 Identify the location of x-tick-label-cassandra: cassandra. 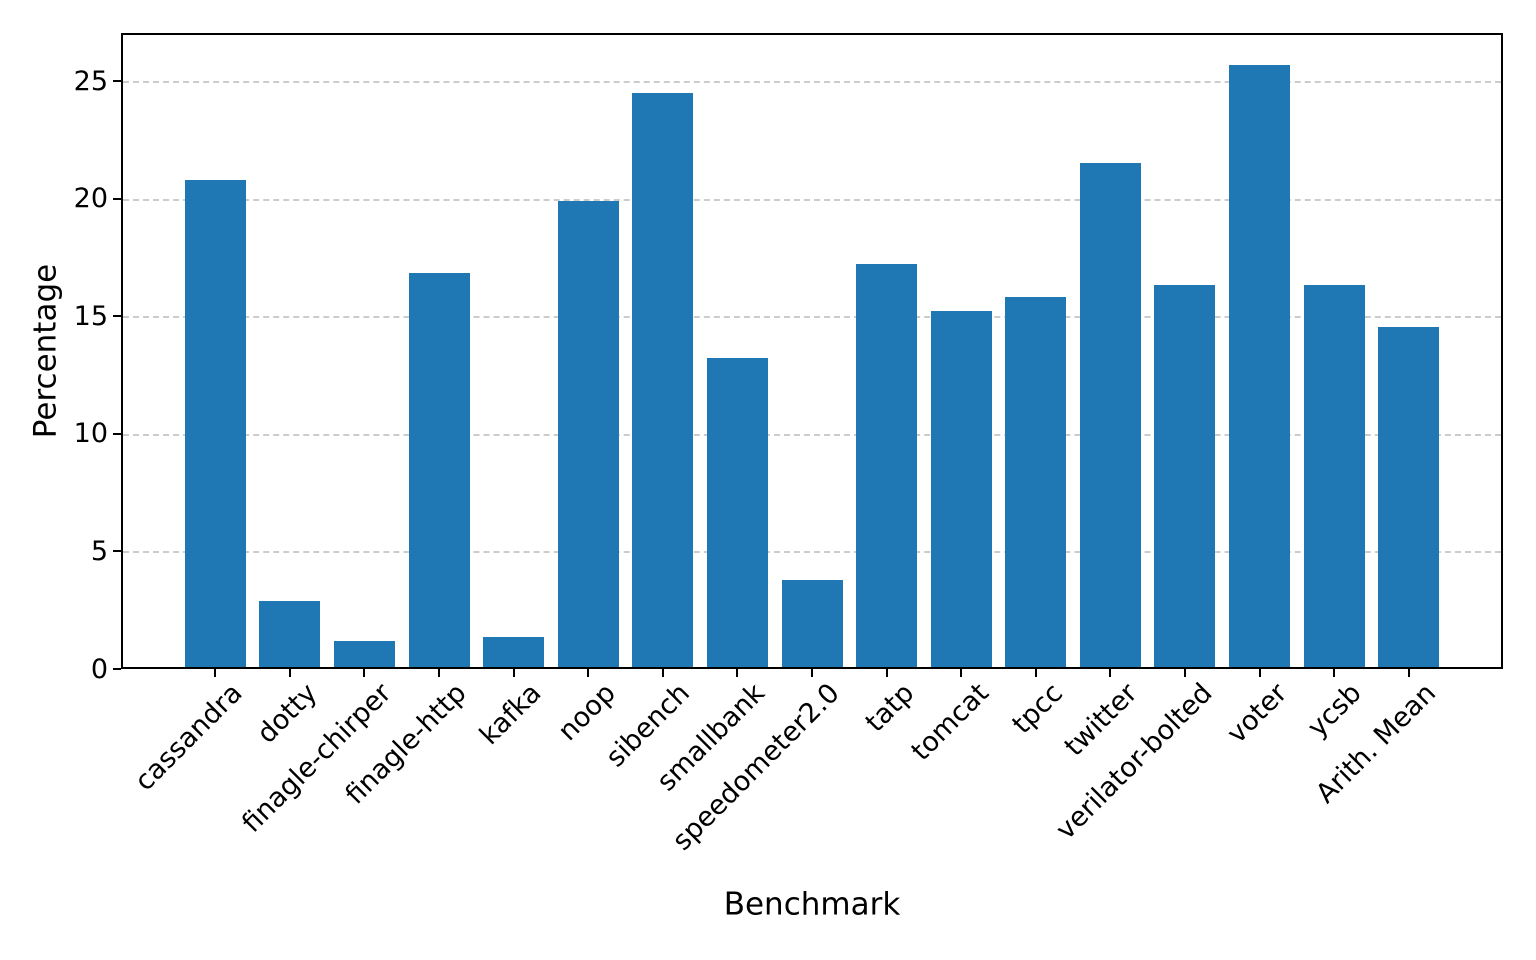
(189, 737).